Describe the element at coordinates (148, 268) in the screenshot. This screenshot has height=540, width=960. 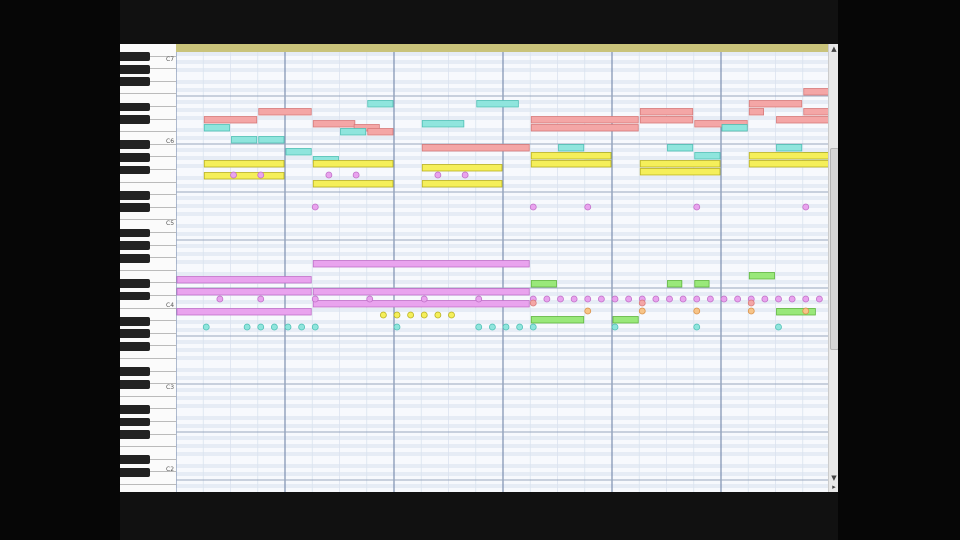
I see `piano-keyboard: C7 C6 C5 C4 C3 C2` at that location.